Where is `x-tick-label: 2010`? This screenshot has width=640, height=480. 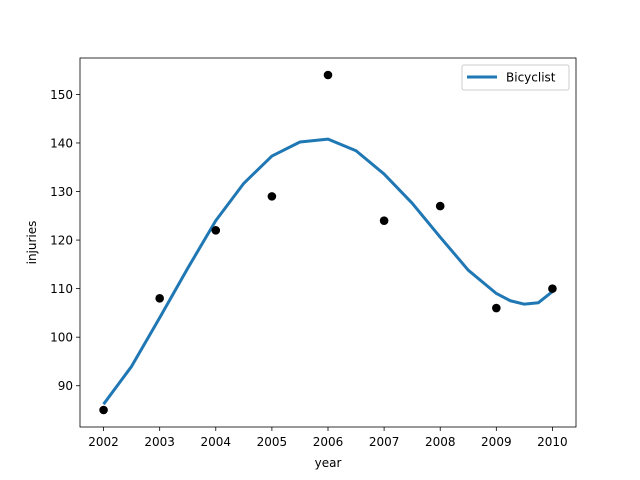
x-tick-label: 2010 is located at coordinates (552, 442).